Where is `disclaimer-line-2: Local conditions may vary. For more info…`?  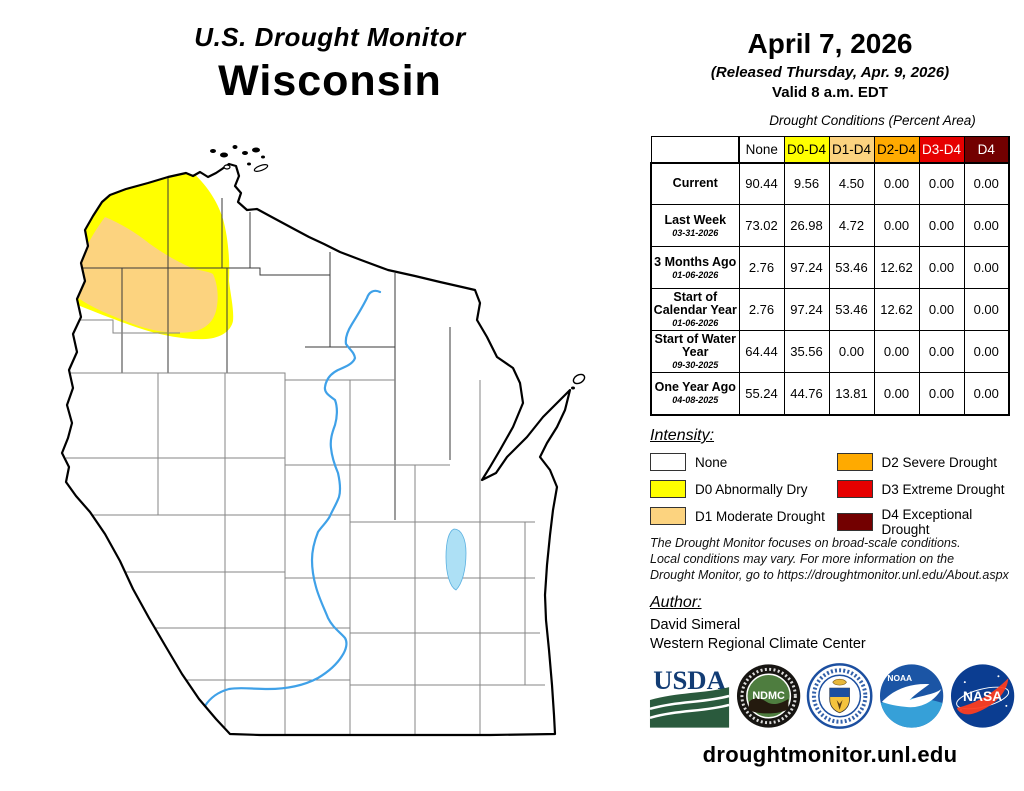
disclaimer-line-2: Local conditions may vary. For more info… is located at coordinates (802, 559).